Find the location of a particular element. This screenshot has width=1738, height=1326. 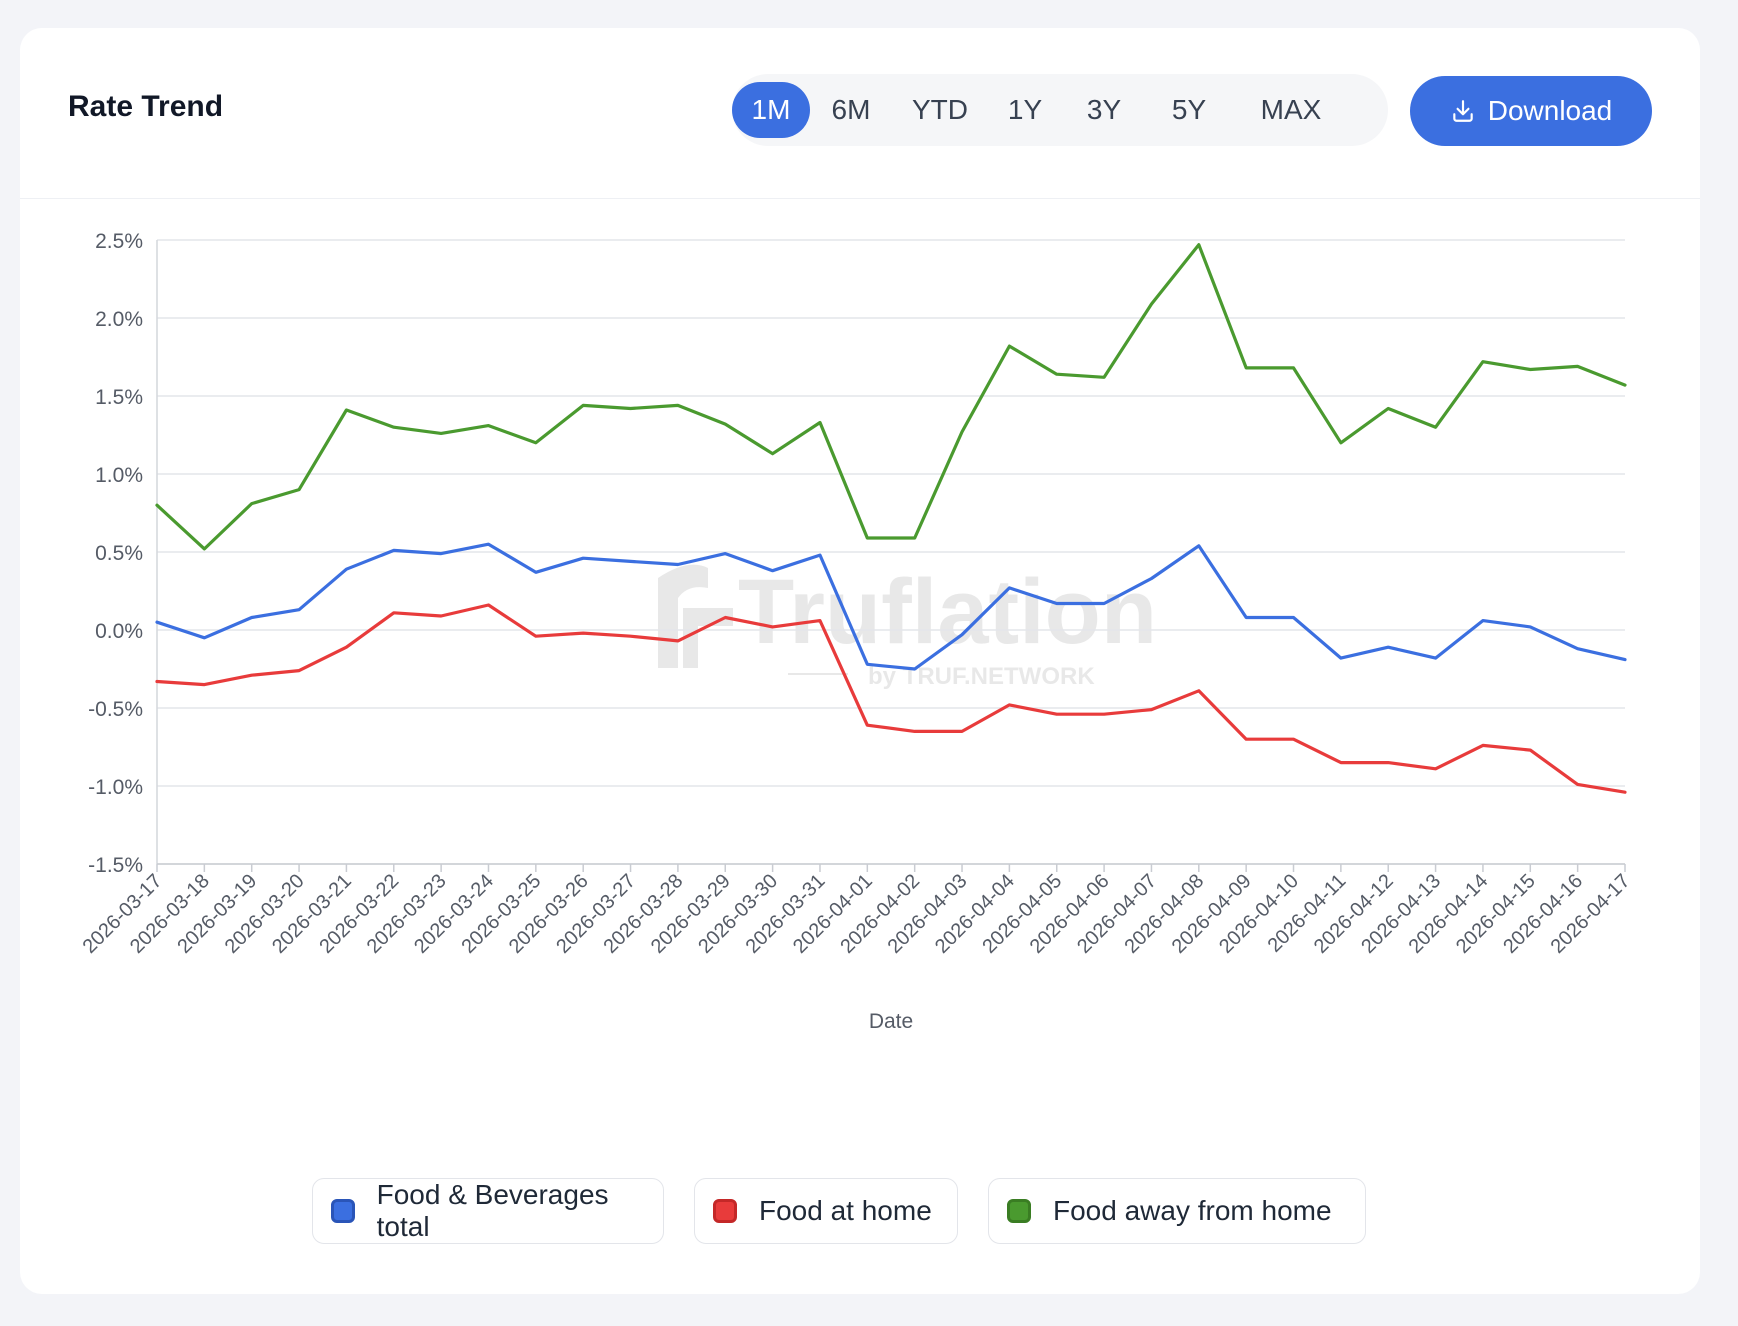

y-tick-label: -0.5% is located at coordinates (115, 709).